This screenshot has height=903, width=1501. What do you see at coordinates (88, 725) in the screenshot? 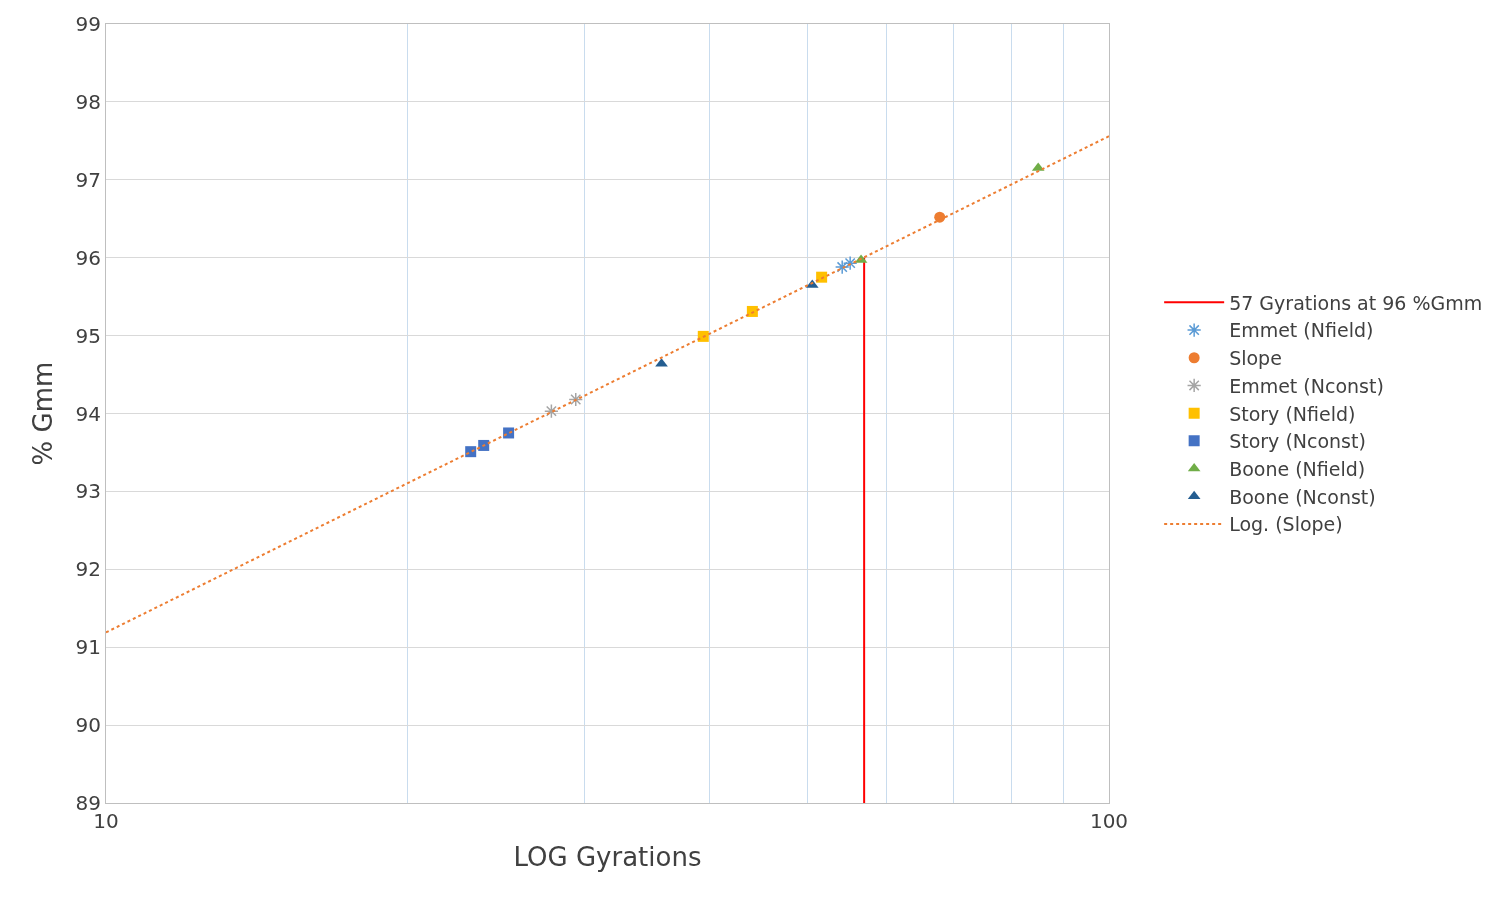
I see `y-tick-label: 90` at bounding box center [88, 725].